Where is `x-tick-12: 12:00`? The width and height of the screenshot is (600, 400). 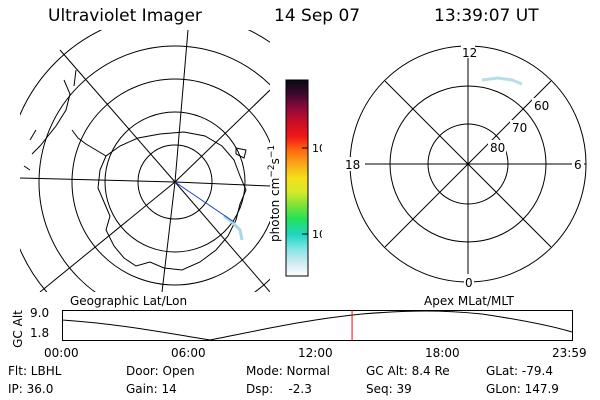
x-tick-12: 12:00 is located at coordinates (315, 353).